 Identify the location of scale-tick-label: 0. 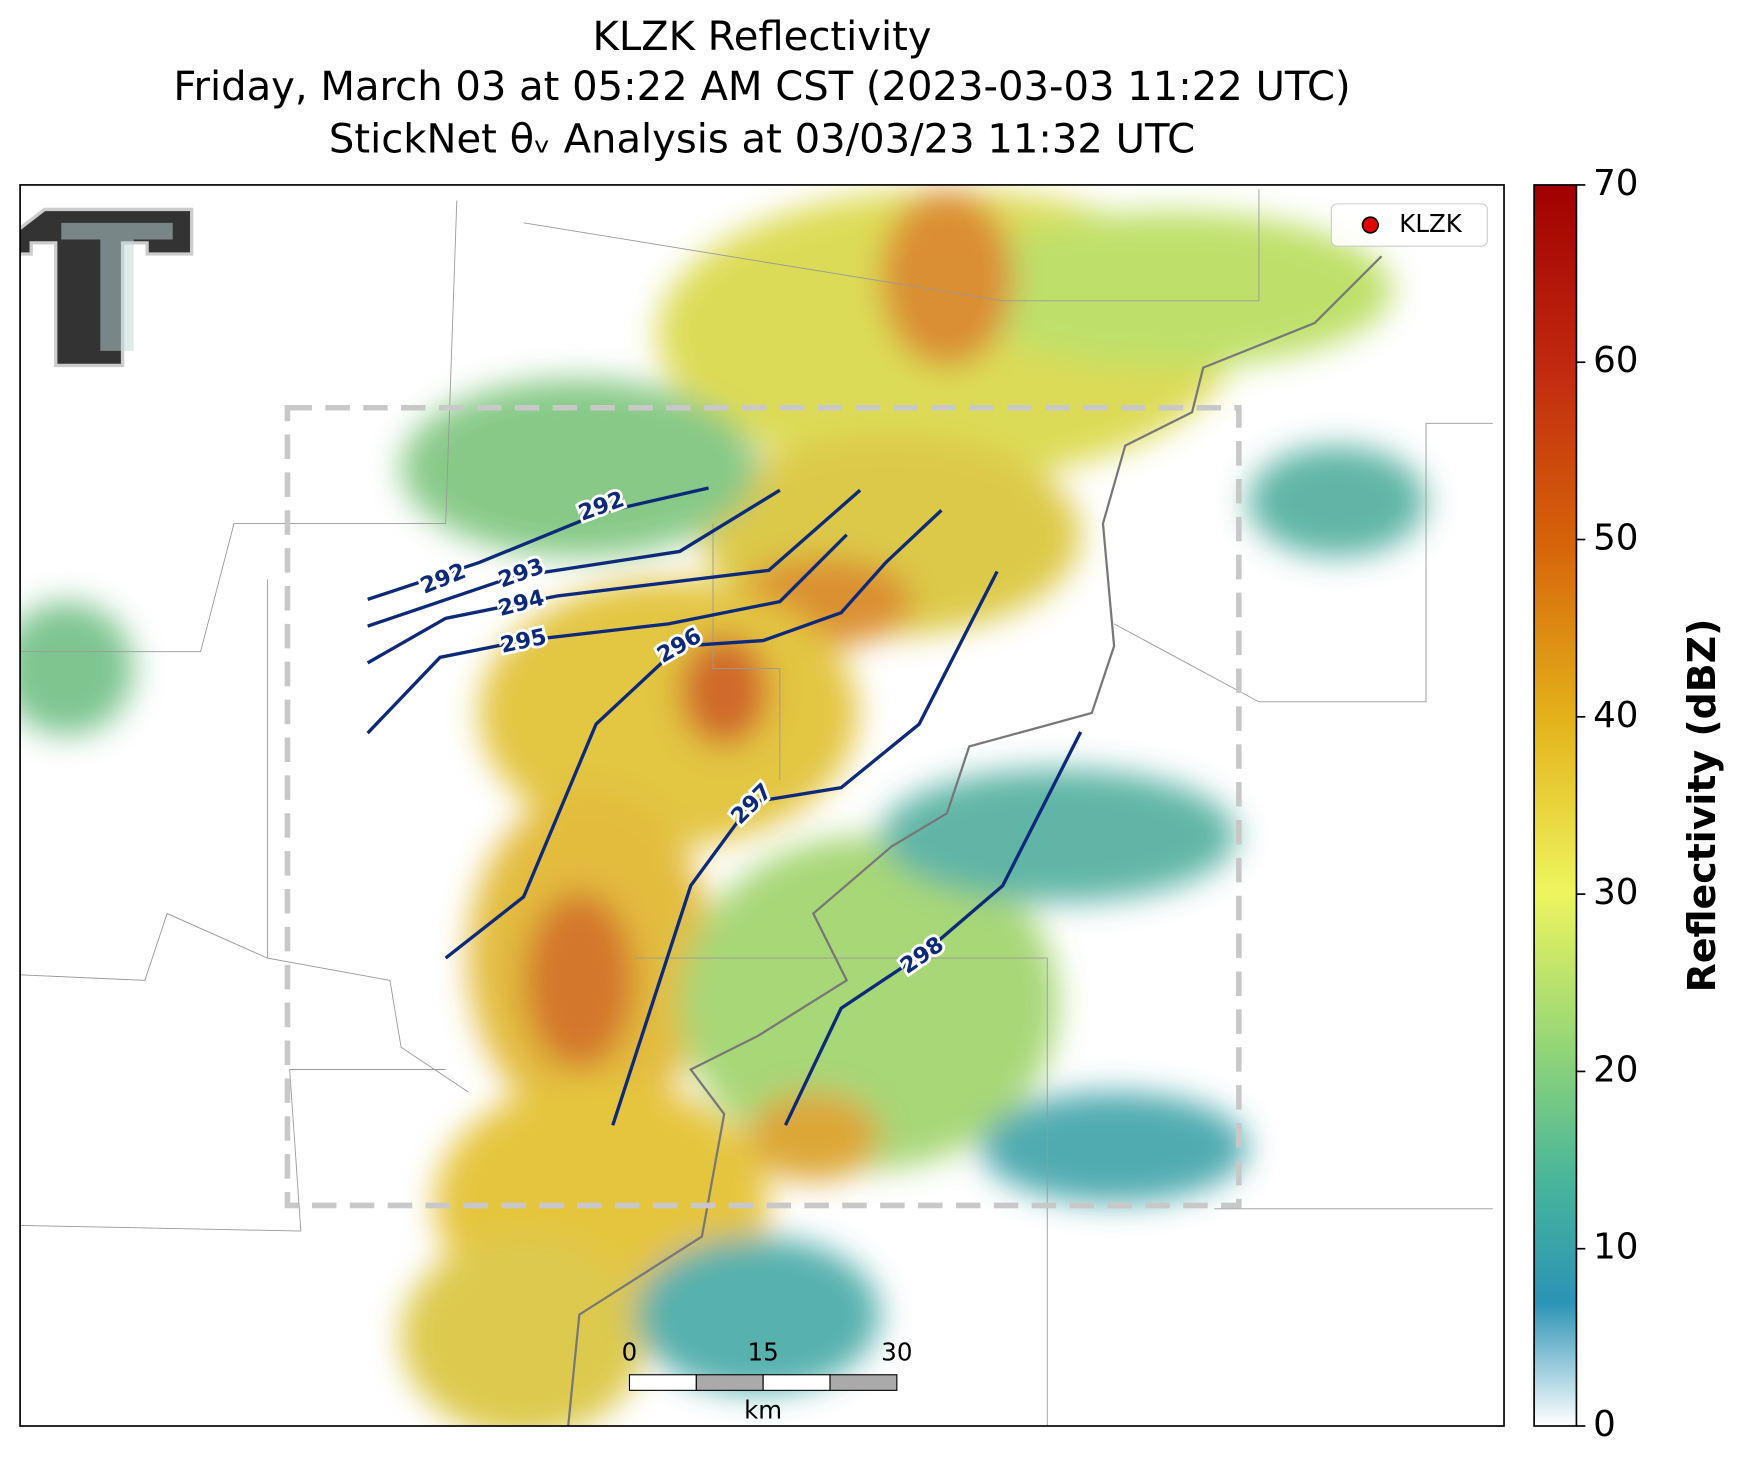
(630, 1352).